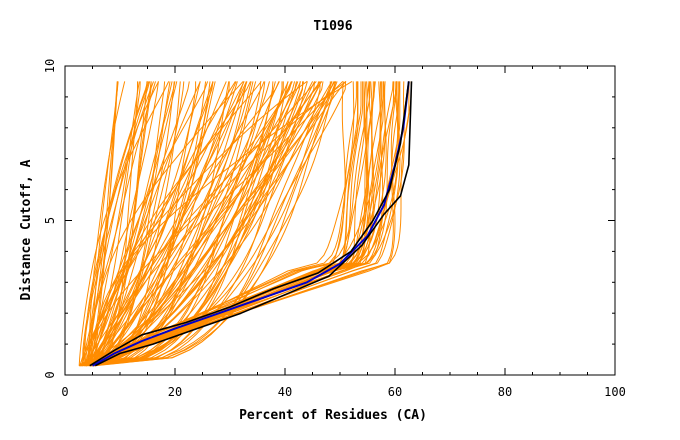  What do you see at coordinates (505, 392) in the screenshot?
I see `x-tick-label: 80` at bounding box center [505, 392].